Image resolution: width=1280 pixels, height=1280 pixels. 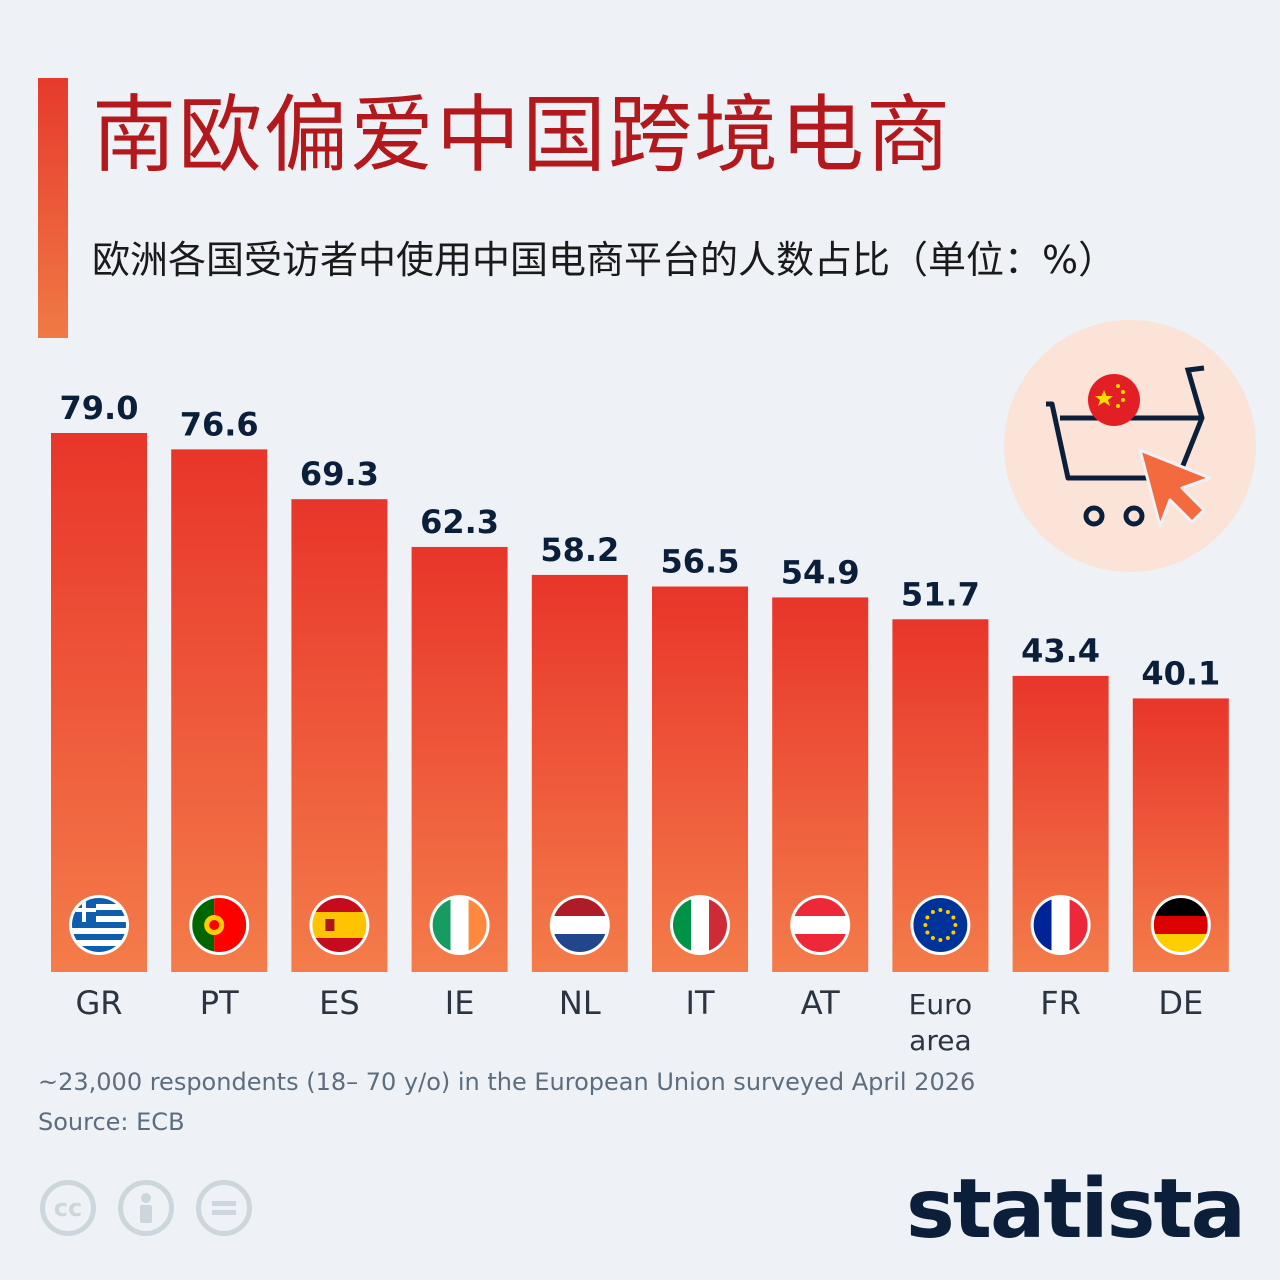 What do you see at coordinates (1114, 400) in the screenshot?
I see `china-flag-icon` at bounding box center [1114, 400].